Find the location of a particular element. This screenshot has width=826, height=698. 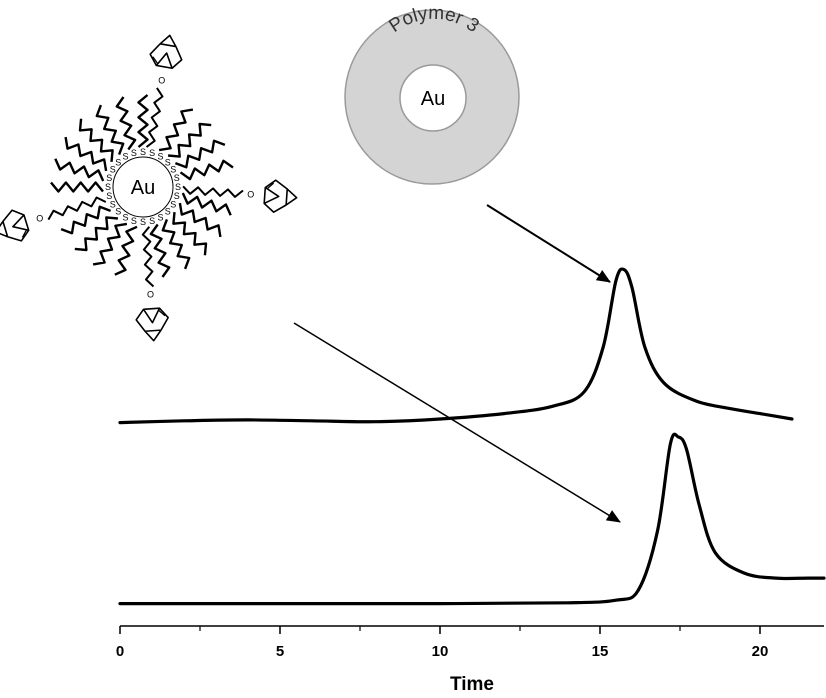

arrow-to-lower-peak is located at coordinates (457, 422).